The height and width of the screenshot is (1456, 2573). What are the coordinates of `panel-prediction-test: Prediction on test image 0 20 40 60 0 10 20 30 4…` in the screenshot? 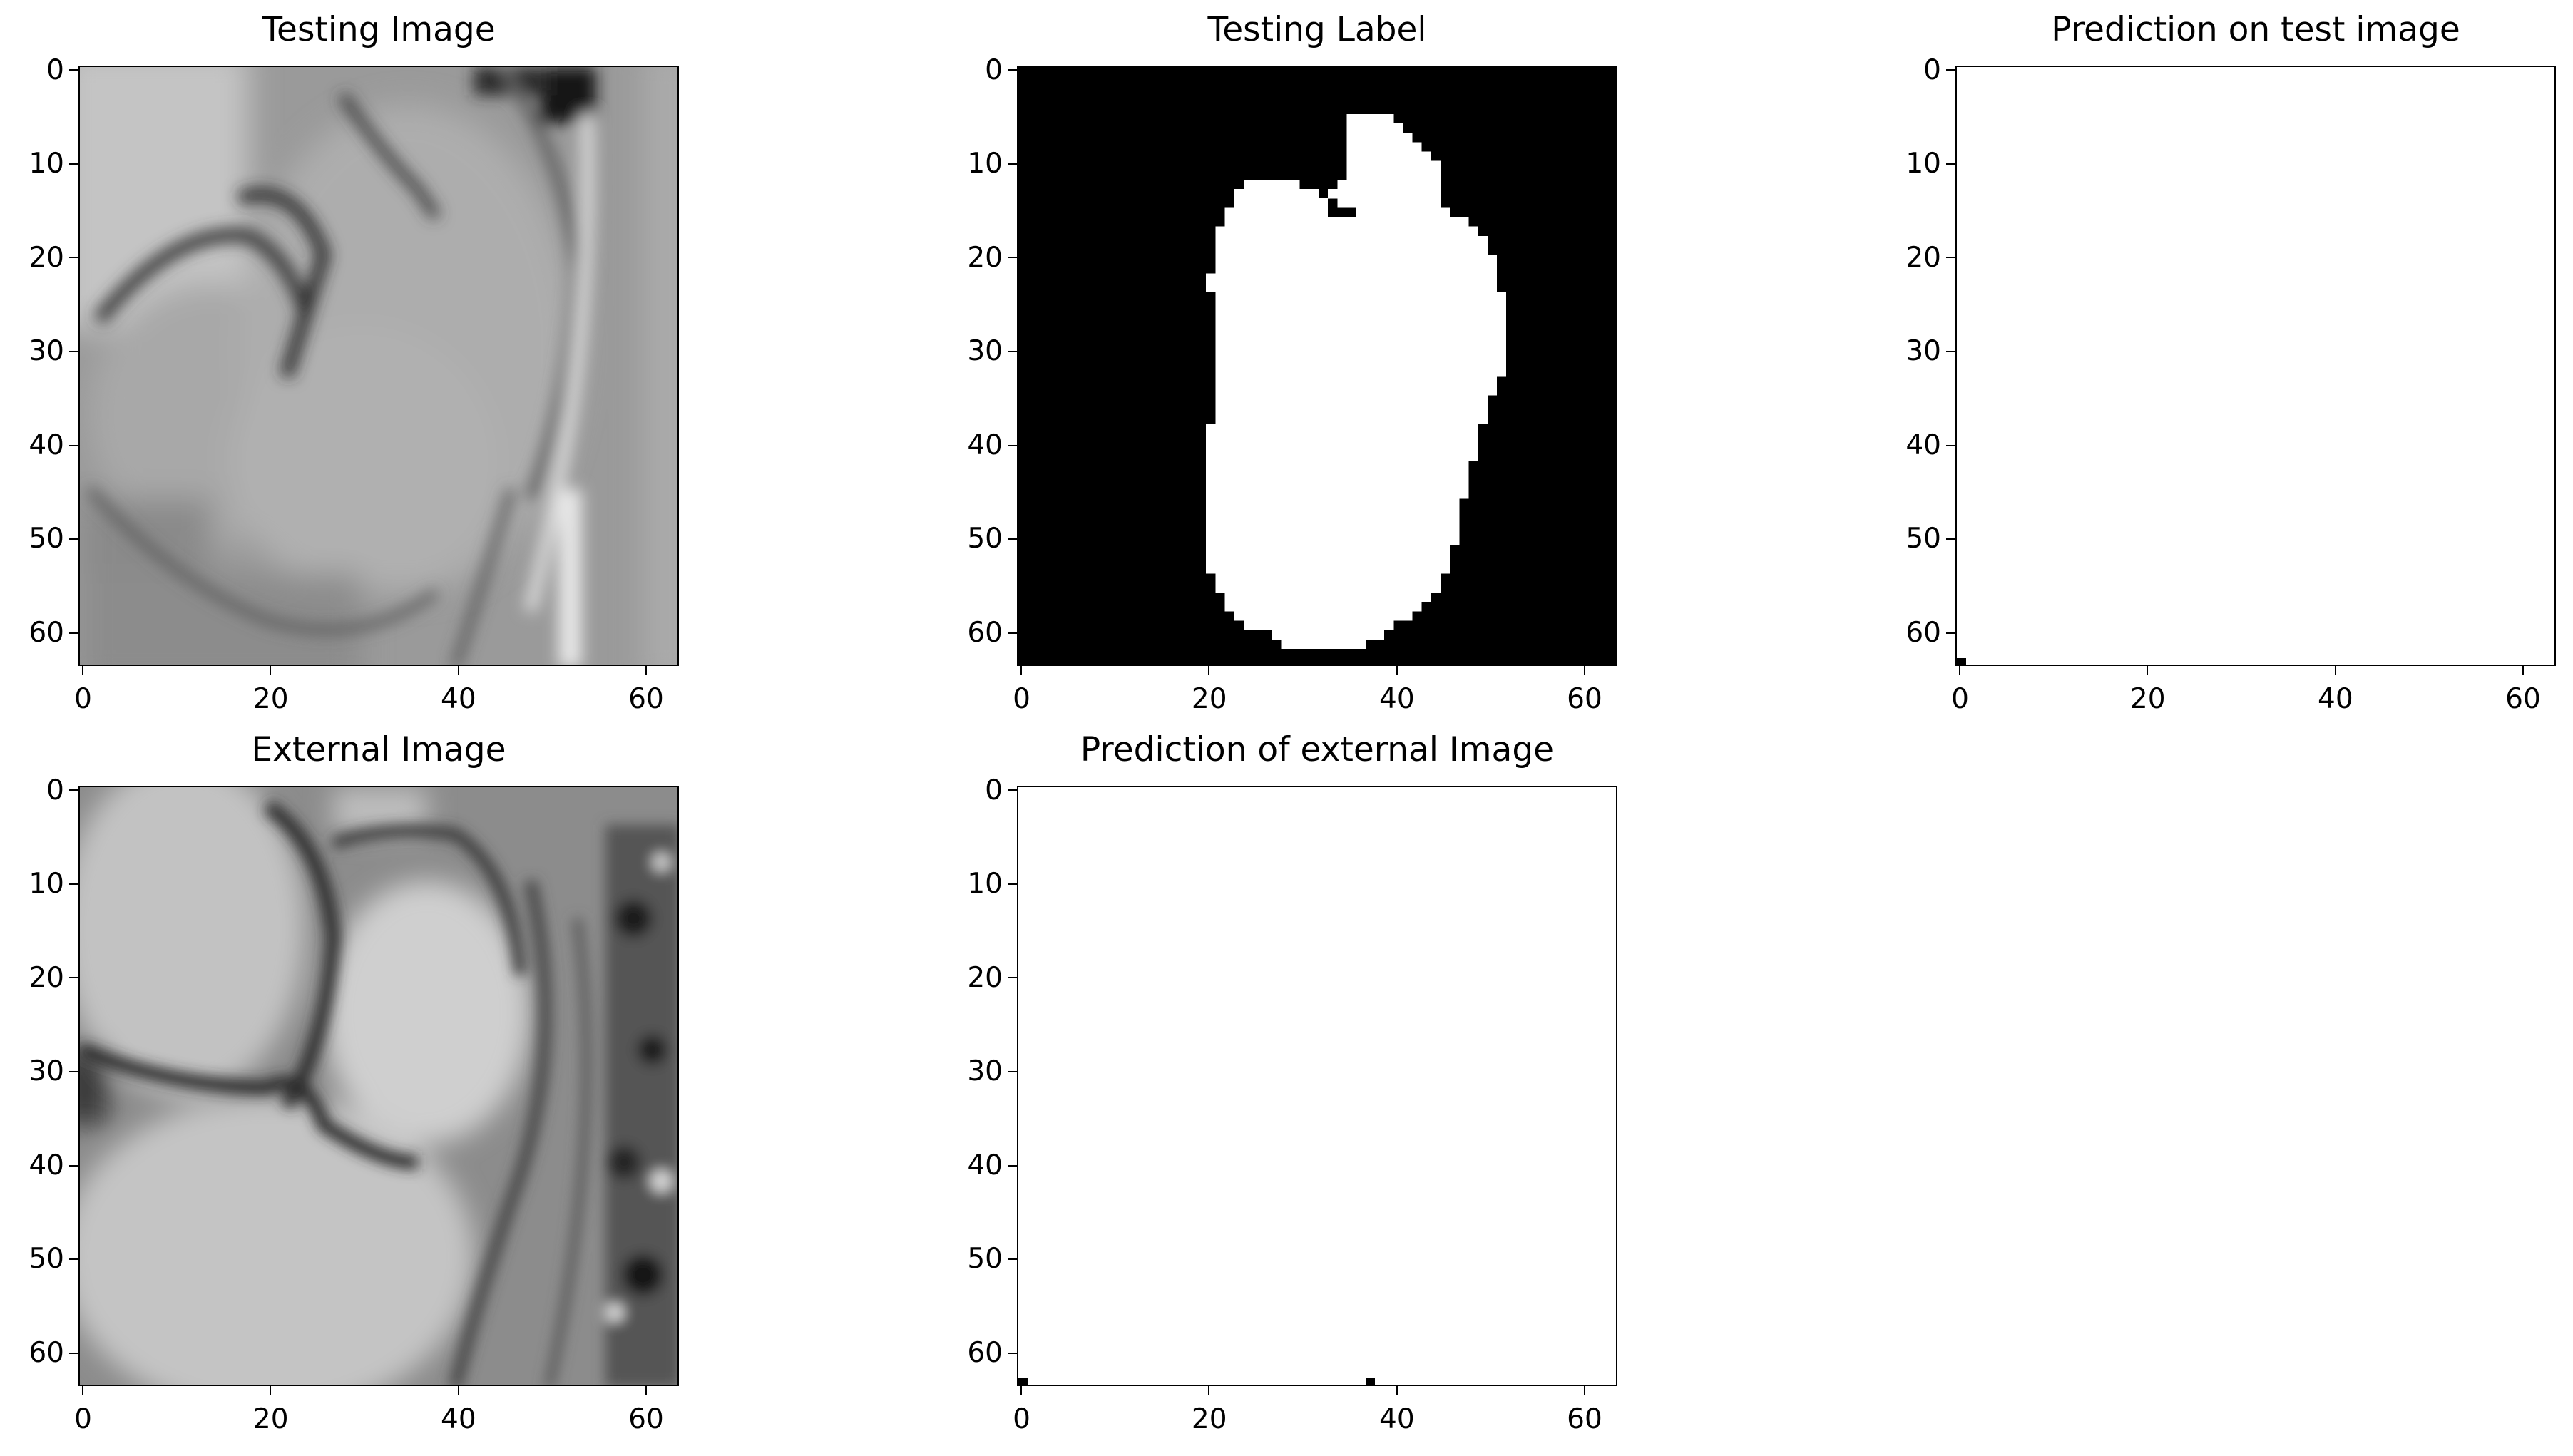 It's located at (2231, 362).